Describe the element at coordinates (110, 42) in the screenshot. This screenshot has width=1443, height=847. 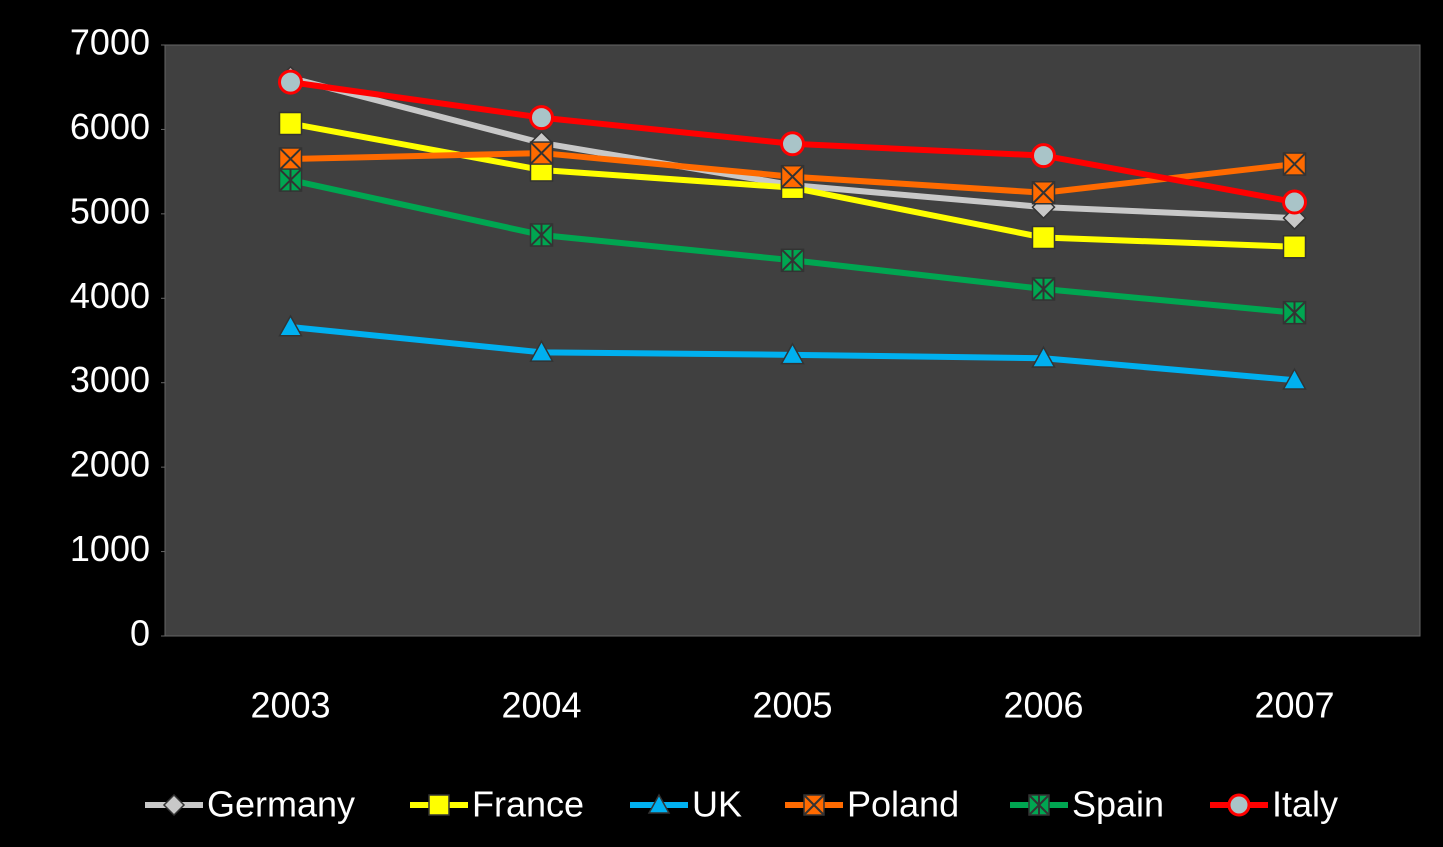
I see `y-tick-label: 7000` at that location.